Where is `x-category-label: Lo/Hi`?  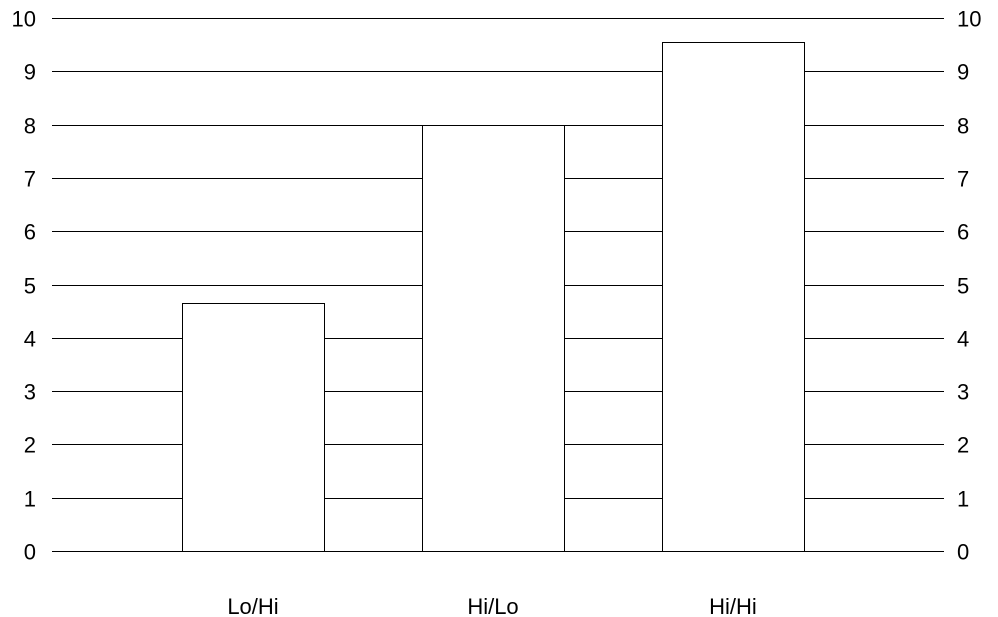 x-category-label: Lo/Hi is located at coordinates (252, 605).